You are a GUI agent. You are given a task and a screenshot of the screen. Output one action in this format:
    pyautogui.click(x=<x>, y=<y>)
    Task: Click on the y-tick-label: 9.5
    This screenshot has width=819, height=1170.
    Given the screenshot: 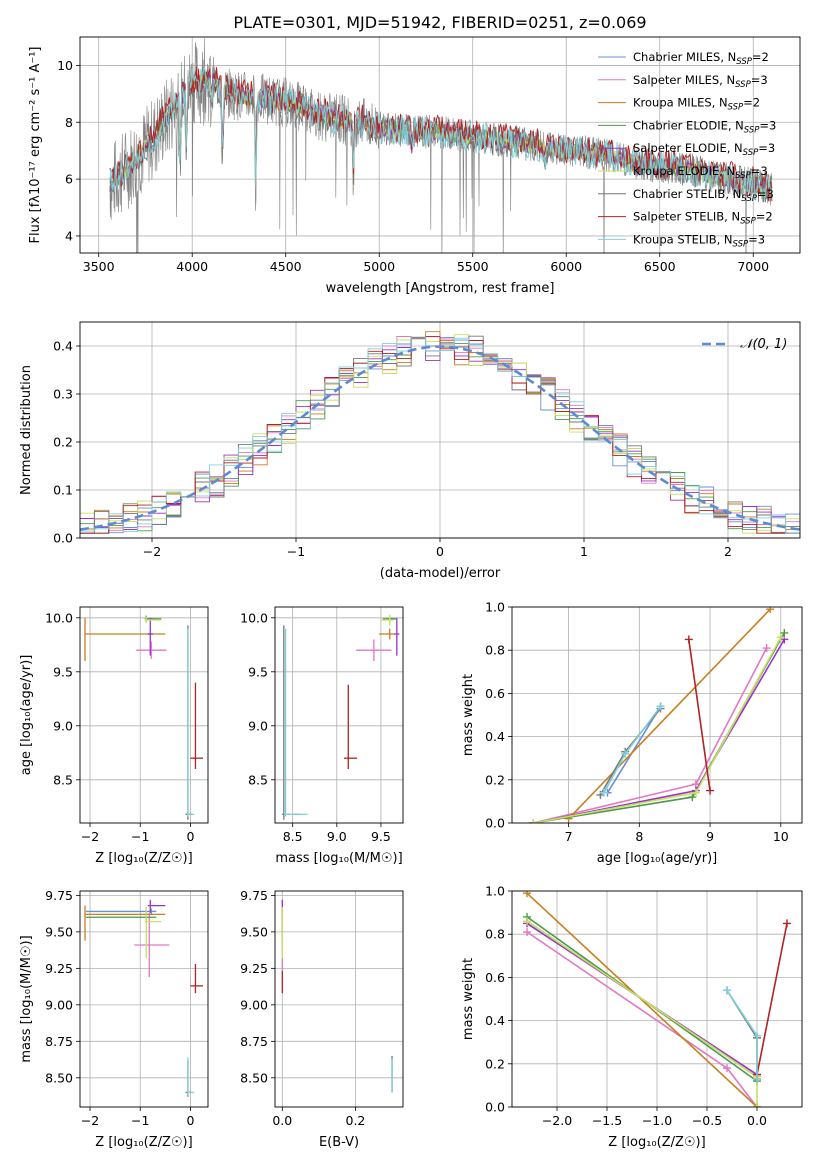 What is the action you would take?
    pyautogui.click(x=258, y=671)
    